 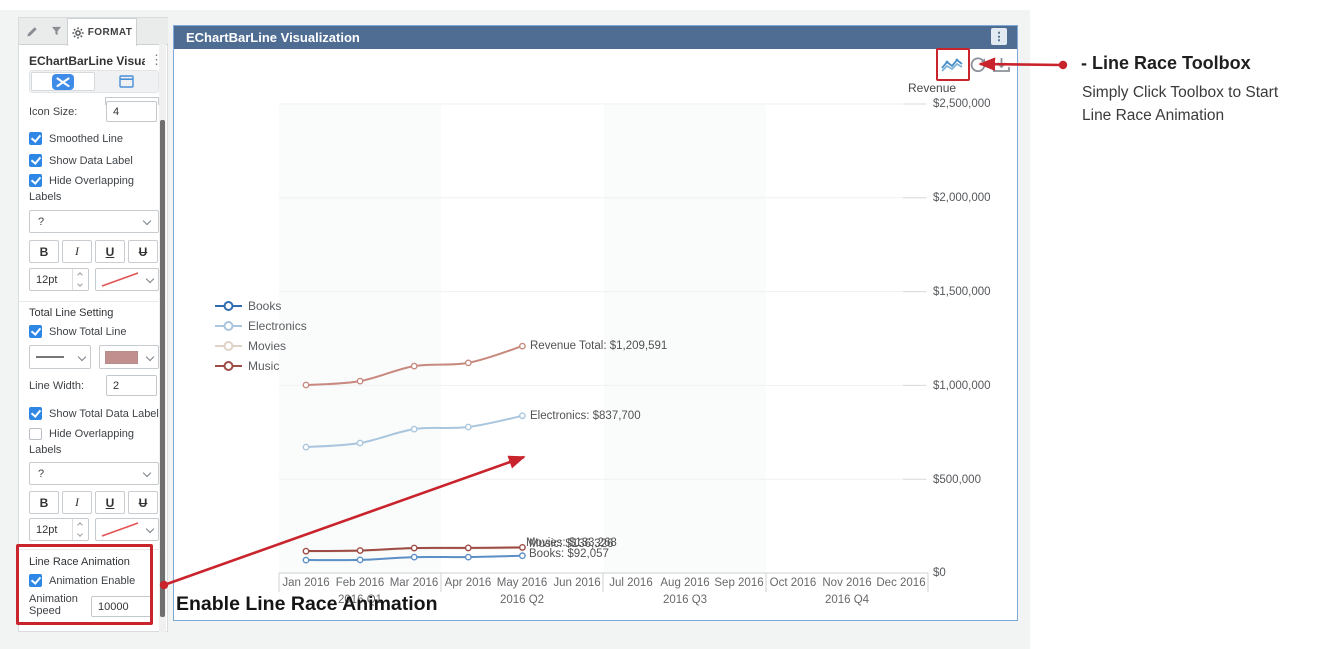 I want to click on total-line-section-title: Total Line Setting, so click(x=71, y=313).